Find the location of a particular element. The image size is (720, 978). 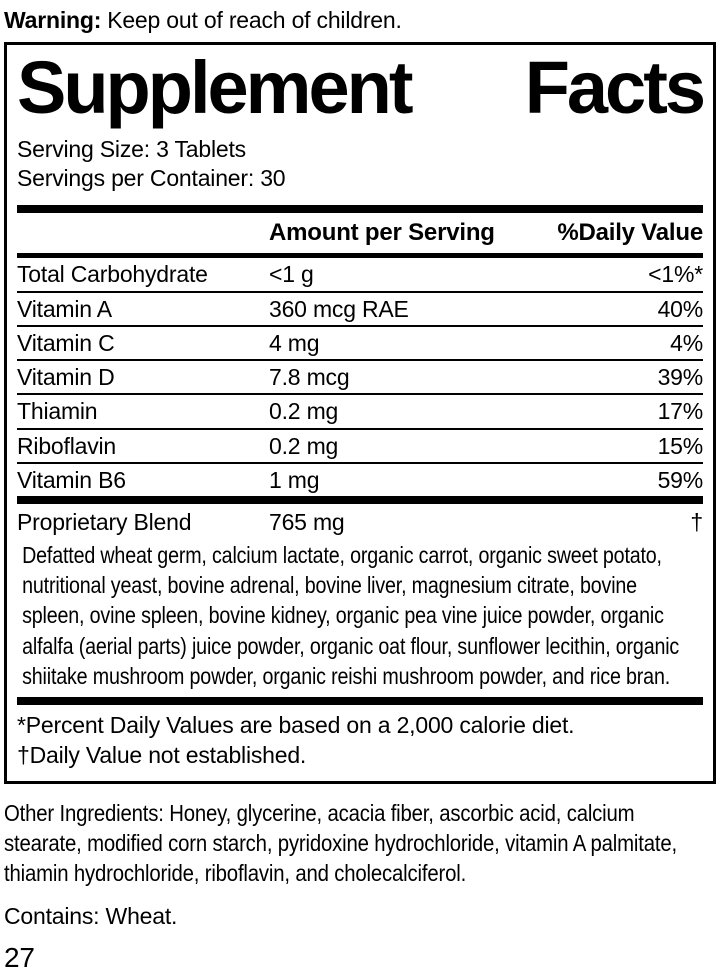

nutrient-amount: 765 mg is located at coordinates (307, 522).